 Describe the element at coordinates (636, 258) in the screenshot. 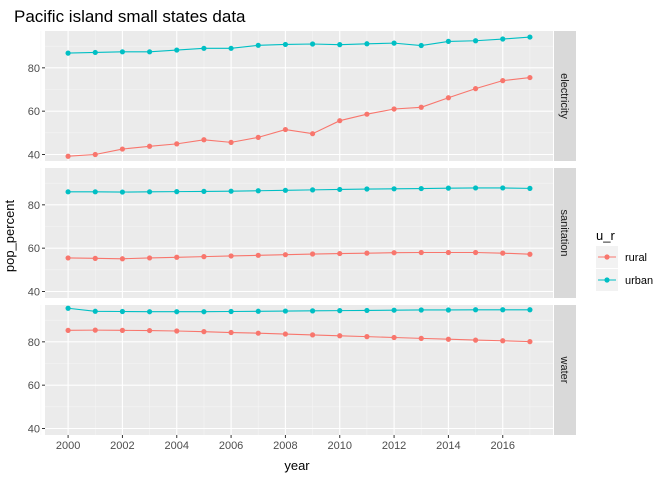

I see `legend-label: rural` at that location.